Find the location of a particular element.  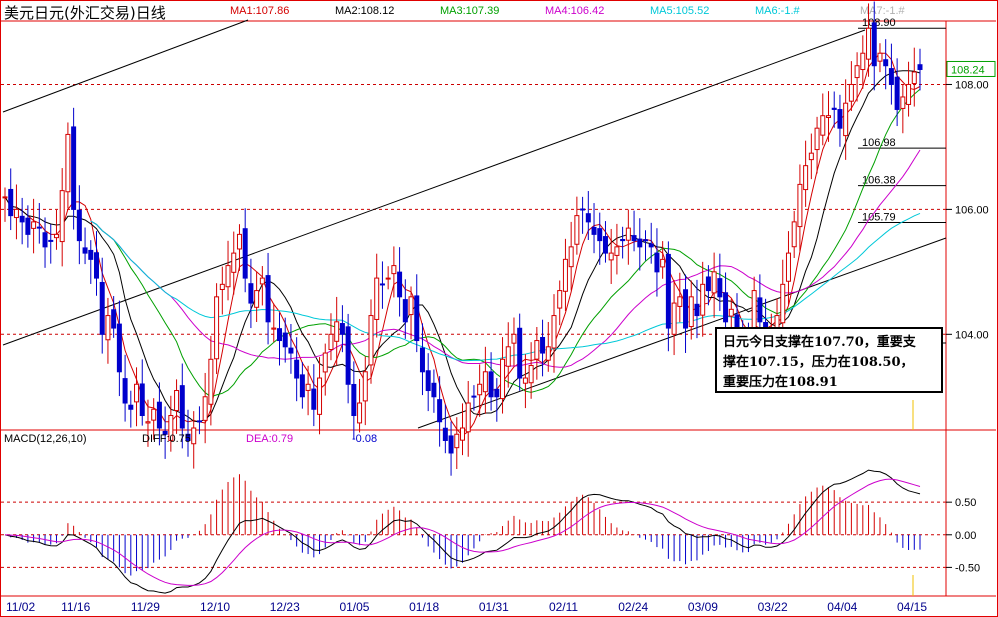

x-axis-label: 02/24 is located at coordinates (633, 607).